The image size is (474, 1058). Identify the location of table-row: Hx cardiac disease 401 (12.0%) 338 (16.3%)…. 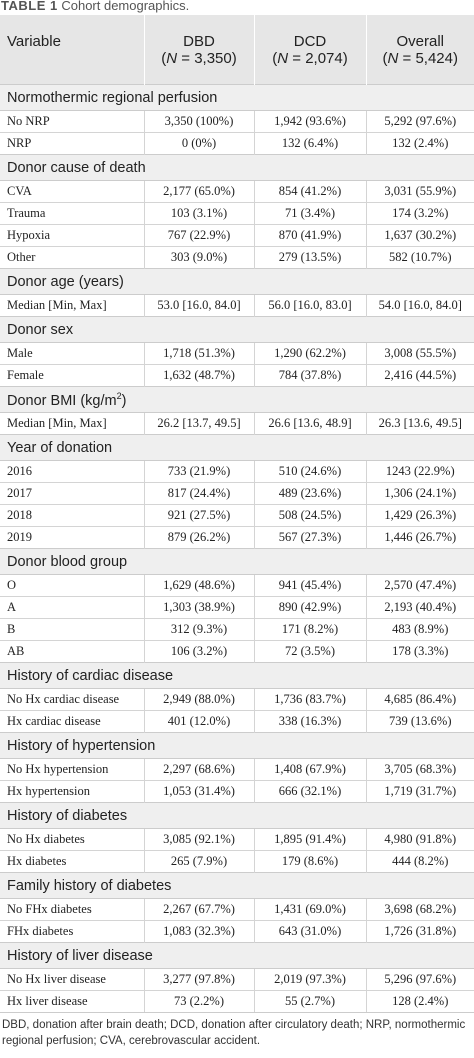
(237, 721).